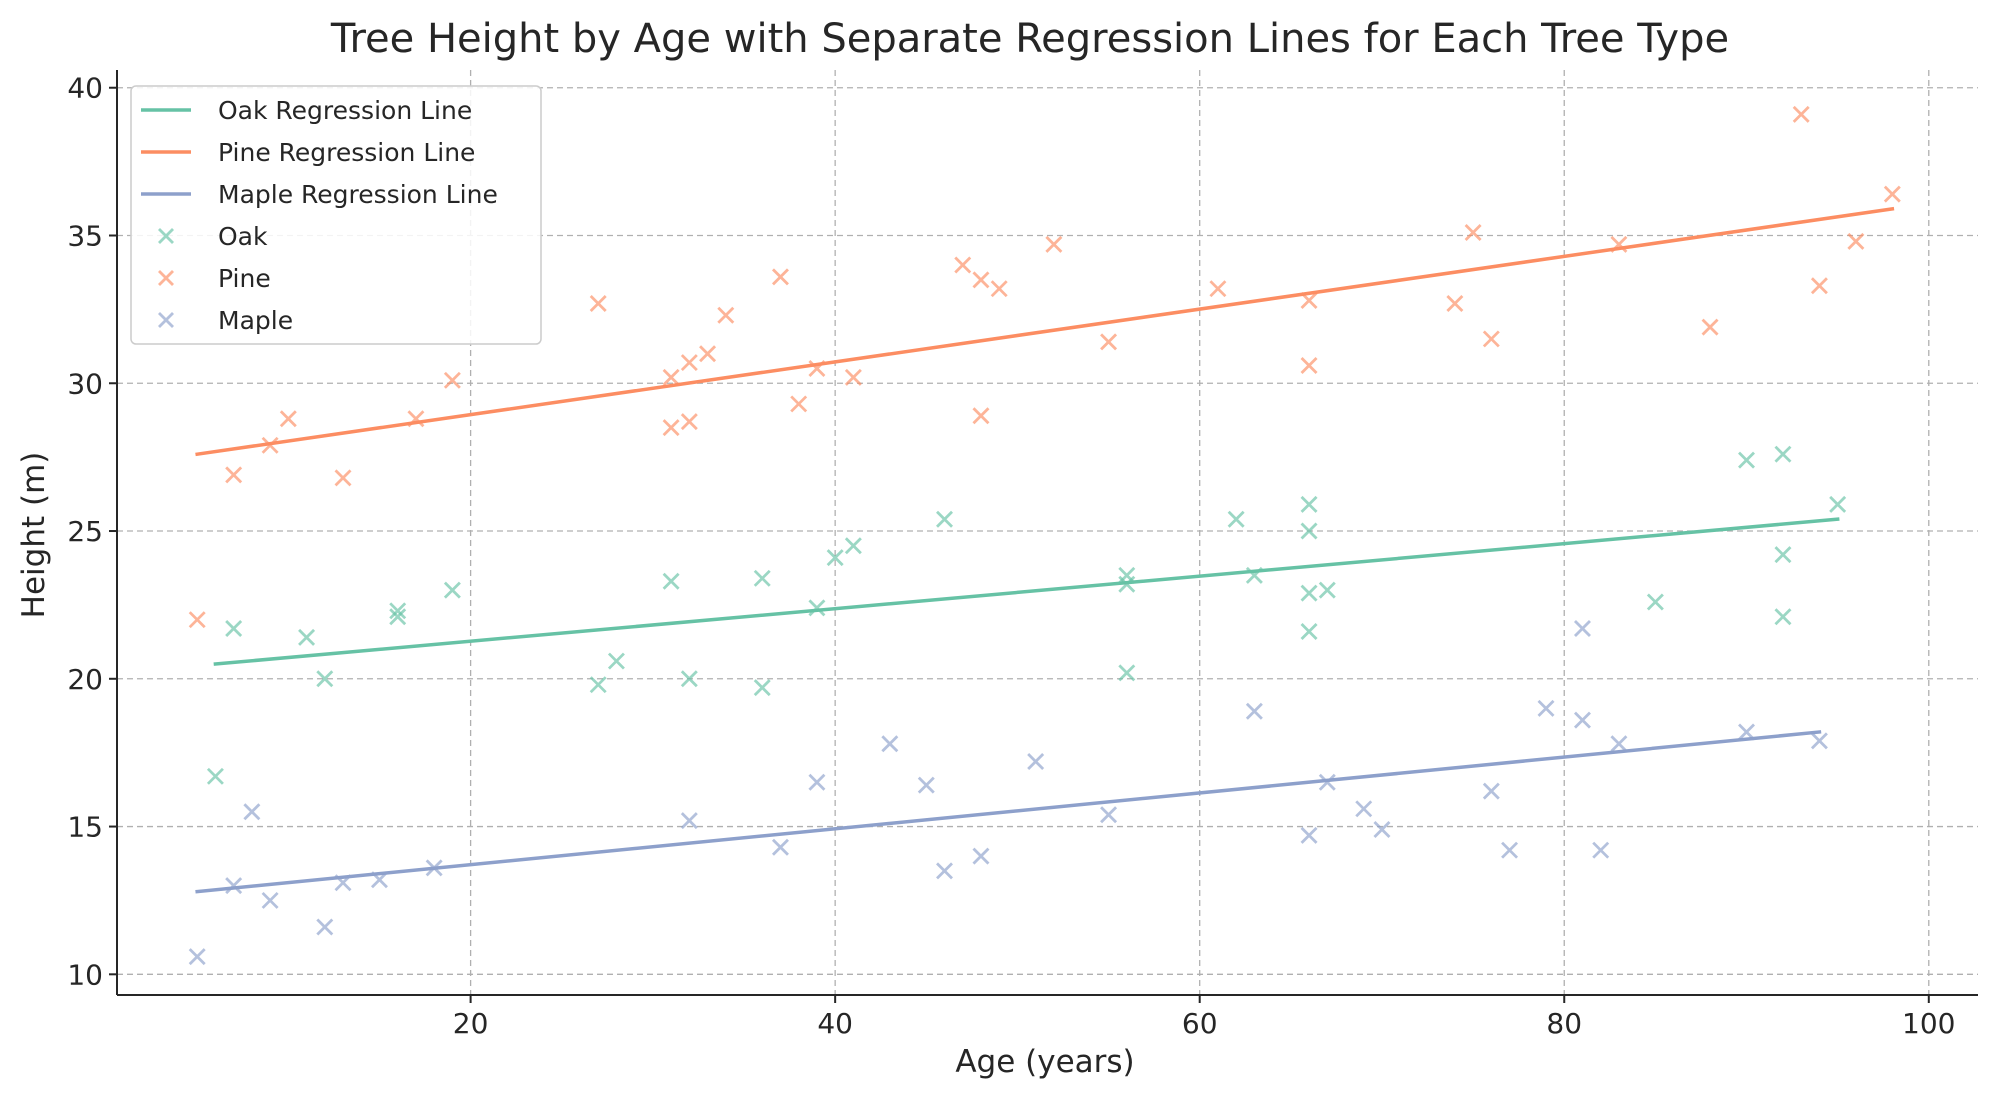  Describe the element at coordinates (1200, 1023) in the screenshot. I see `x-tick-label: 60` at that location.